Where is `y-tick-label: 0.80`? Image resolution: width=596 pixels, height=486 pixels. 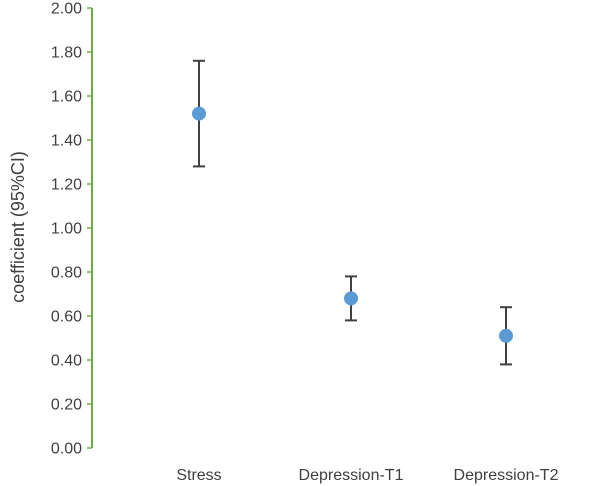 y-tick-label: 0.80 is located at coordinates (66, 273).